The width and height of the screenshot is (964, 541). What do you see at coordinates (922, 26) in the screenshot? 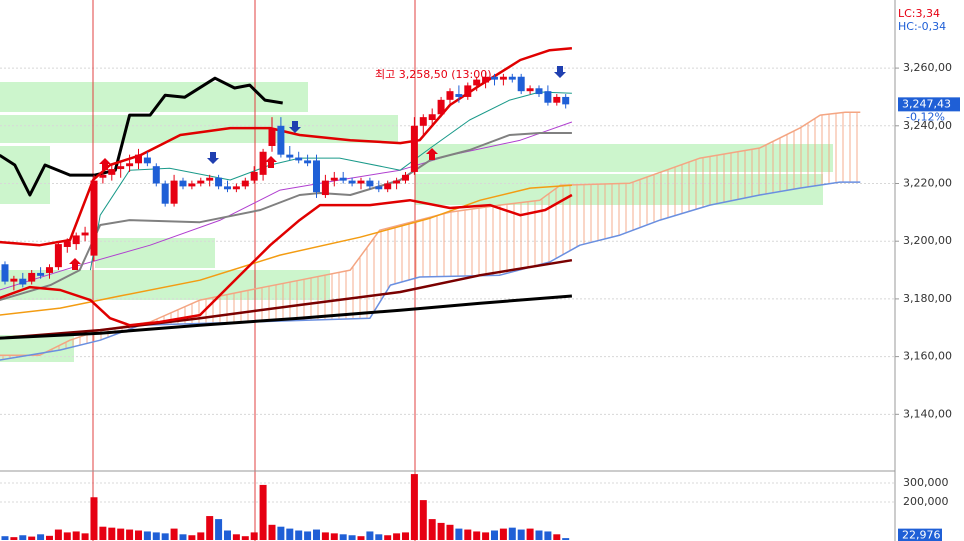
I see `hc-label: HC:-0,34` at bounding box center [922, 26].